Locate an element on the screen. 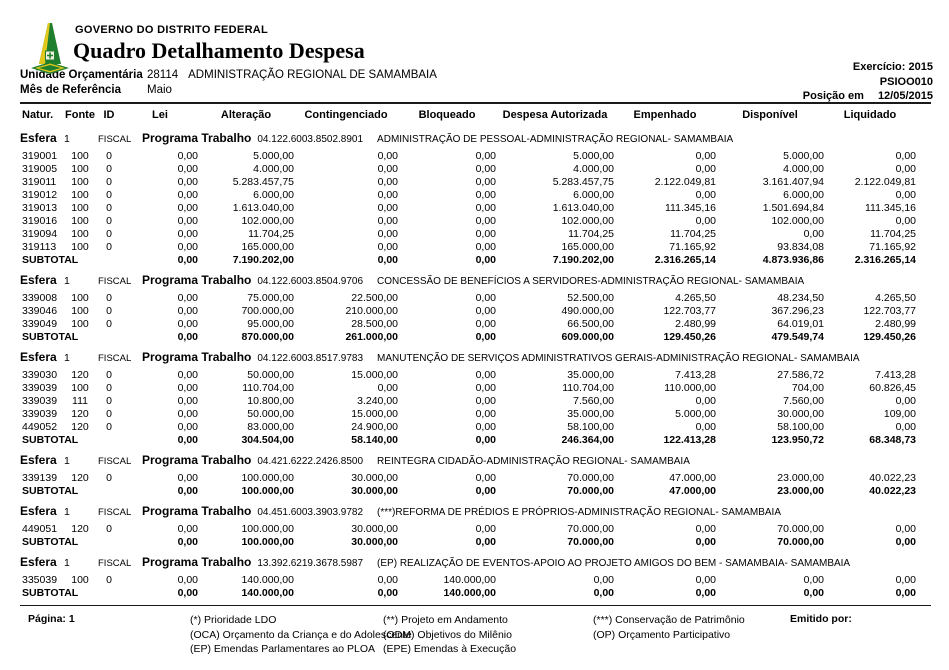 The image size is (949, 670). subtotal-cell: 7.190.202,00 is located at coordinates (263, 260).